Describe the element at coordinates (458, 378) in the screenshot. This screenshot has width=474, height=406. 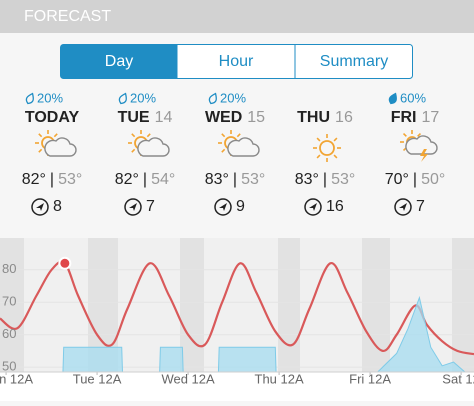
I see `x-tick-label: Sat 12` at that location.